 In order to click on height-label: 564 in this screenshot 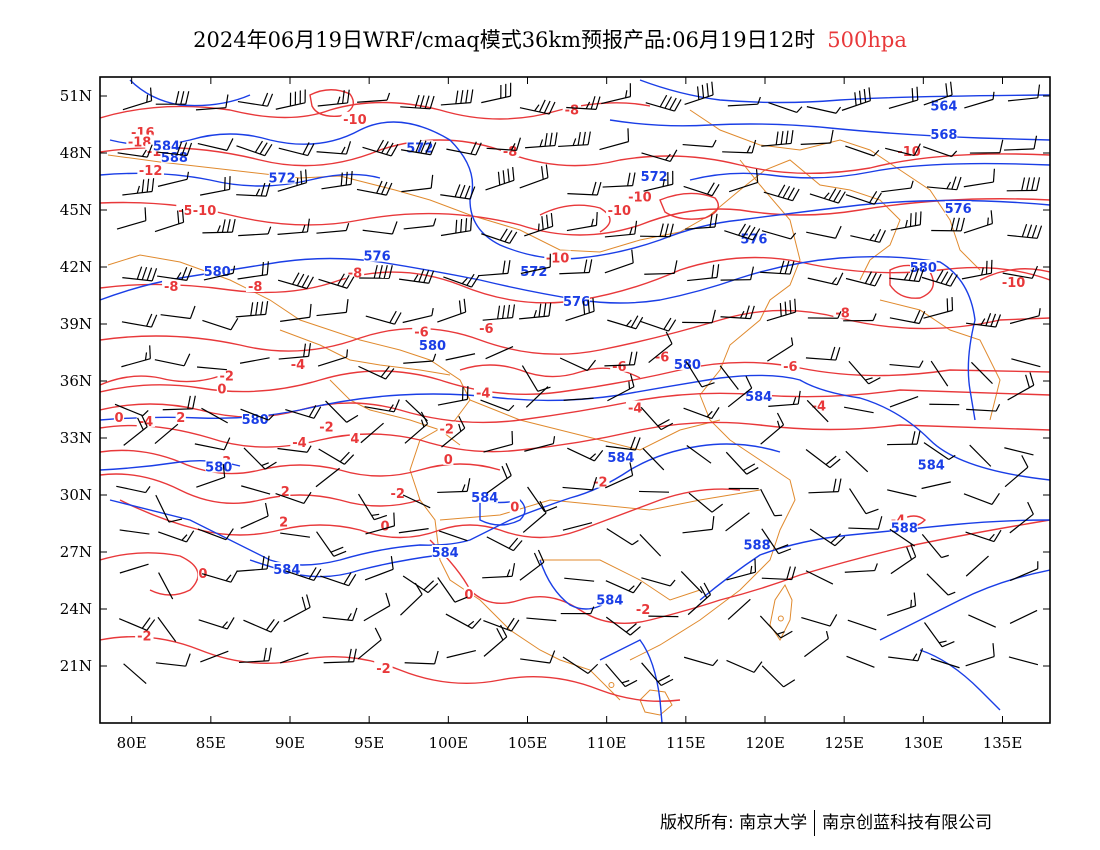, I will do `click(943, 107)`.